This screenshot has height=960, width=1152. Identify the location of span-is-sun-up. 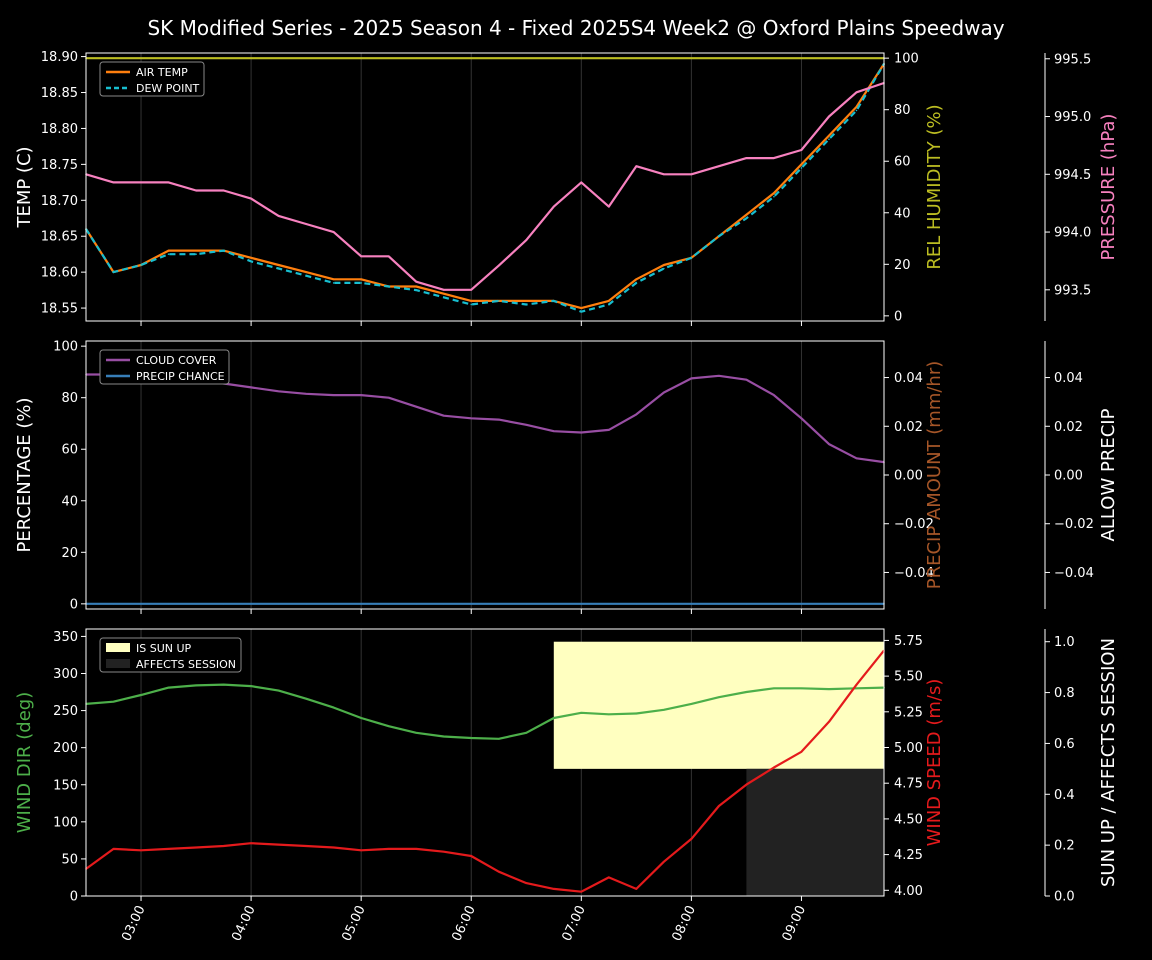
(718, 705).